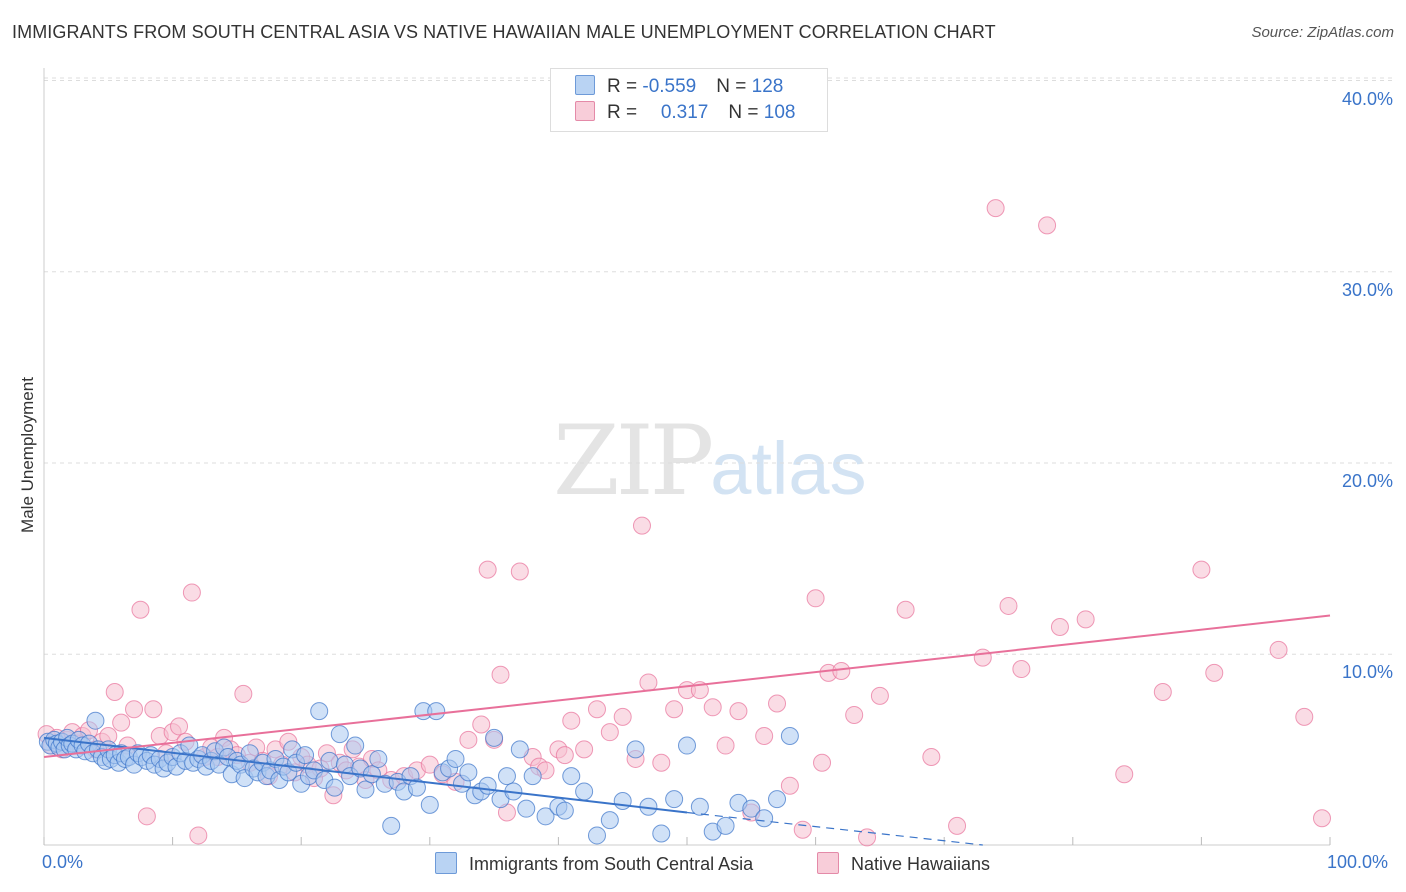  I want to click on x-tick-min: 0.0%, so click(63, 862).